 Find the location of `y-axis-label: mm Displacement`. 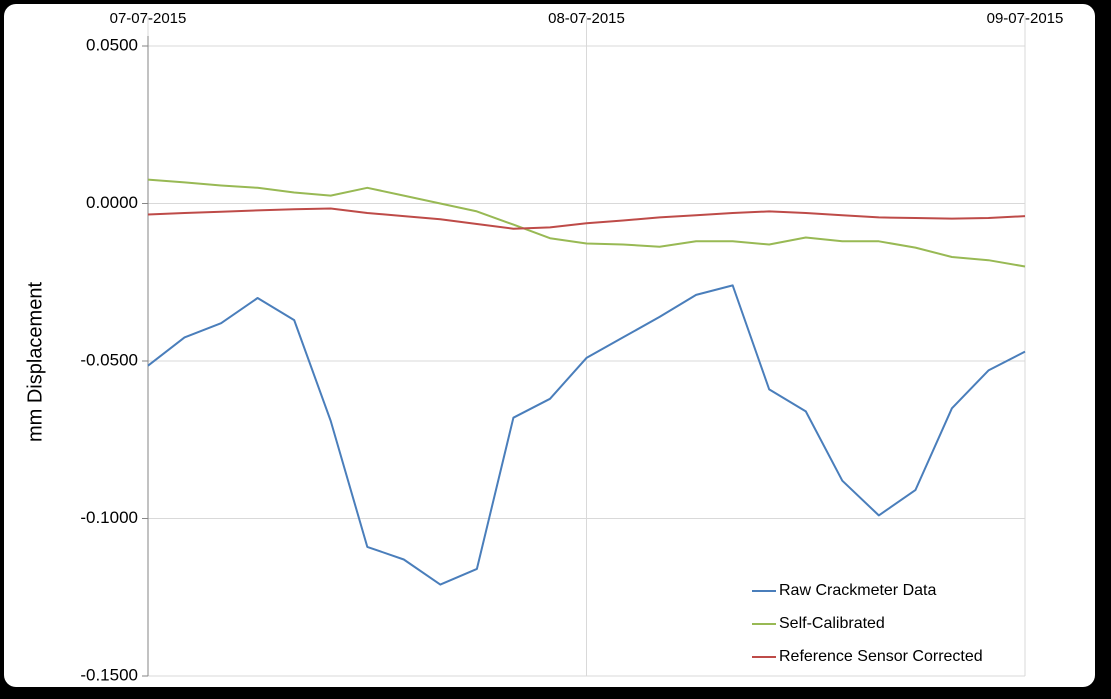

y-axis-label: mm Displacement is located at coordinates (35, 362).